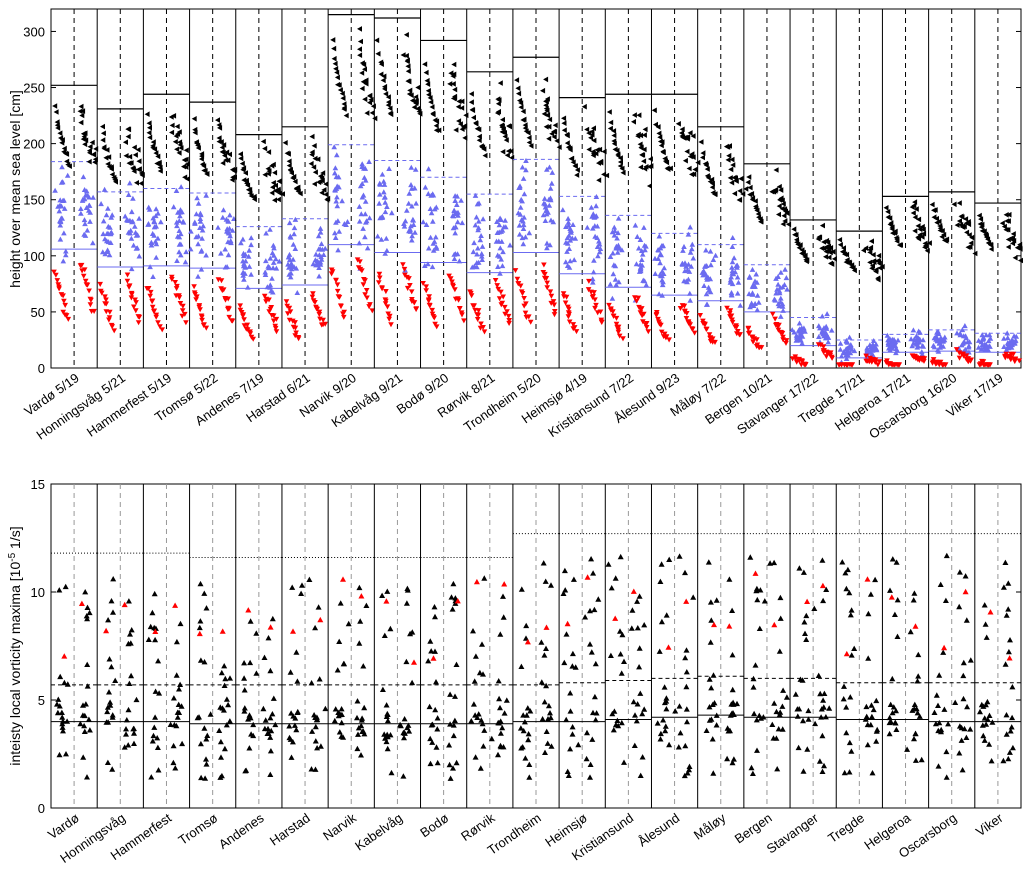 The width and height of the screenshot is (1024, 894). Describe the element at coordinates (434, 825) in the screenshot. I see `bottom-station-label: Bodø` at that location.